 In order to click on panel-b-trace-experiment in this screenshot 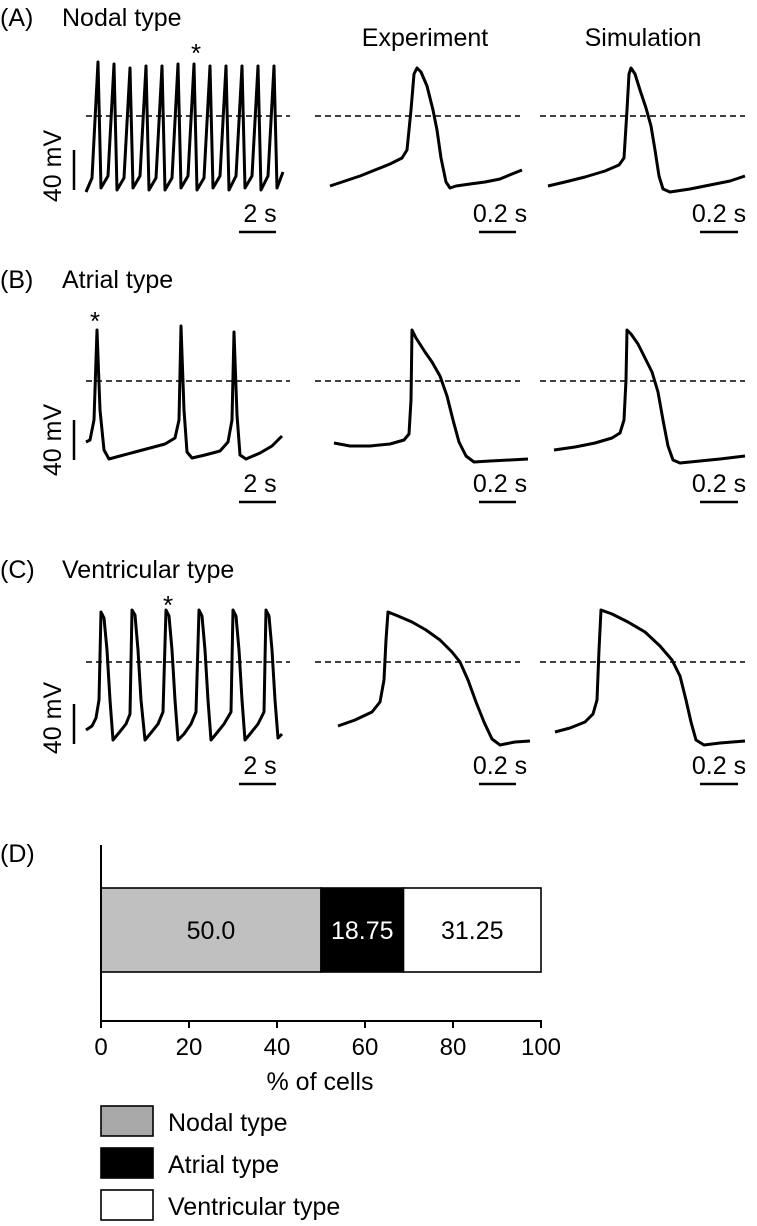, I will do `click(431, 396)`.